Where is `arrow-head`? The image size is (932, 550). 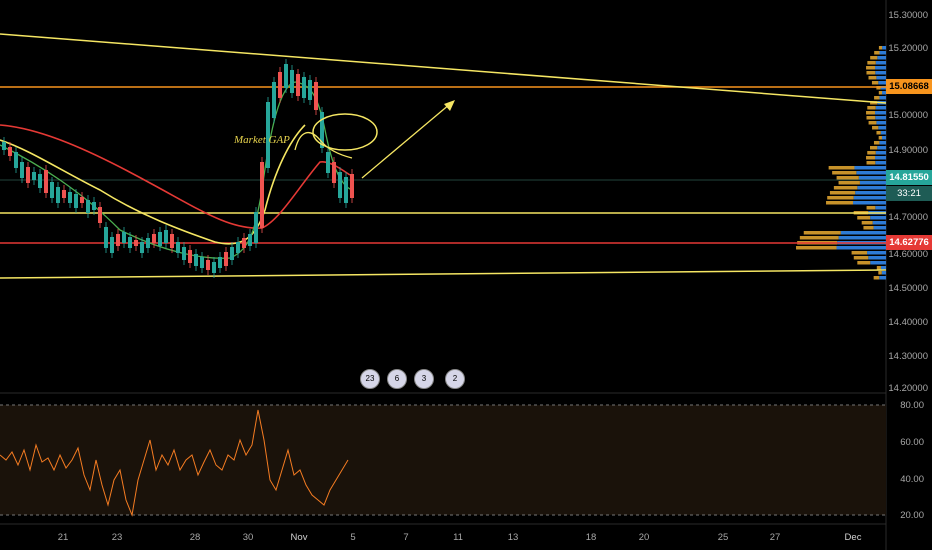
arrow-head is located at coordinates (449, 105).